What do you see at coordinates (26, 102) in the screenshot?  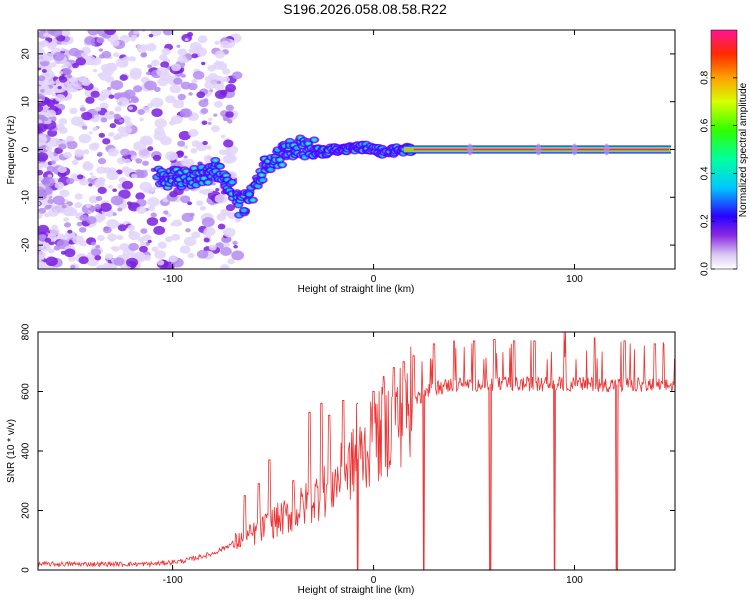 I see `spectrogram-ytick-label: 10` at bounding box center [26, 102].